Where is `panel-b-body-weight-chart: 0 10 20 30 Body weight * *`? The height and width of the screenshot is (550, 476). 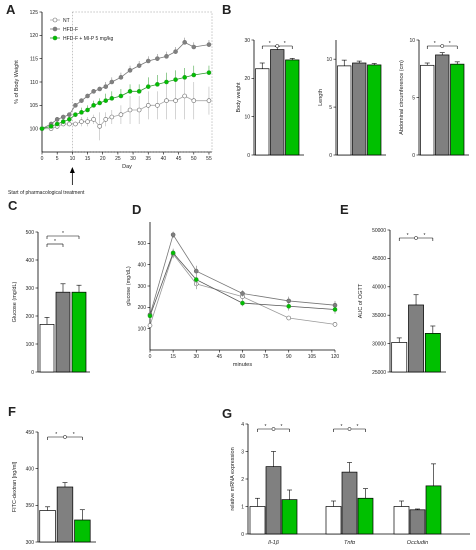 panel-b-body-weight-chart: 0 10 20 30 Body weight * * is located at coordinates (270, 98).